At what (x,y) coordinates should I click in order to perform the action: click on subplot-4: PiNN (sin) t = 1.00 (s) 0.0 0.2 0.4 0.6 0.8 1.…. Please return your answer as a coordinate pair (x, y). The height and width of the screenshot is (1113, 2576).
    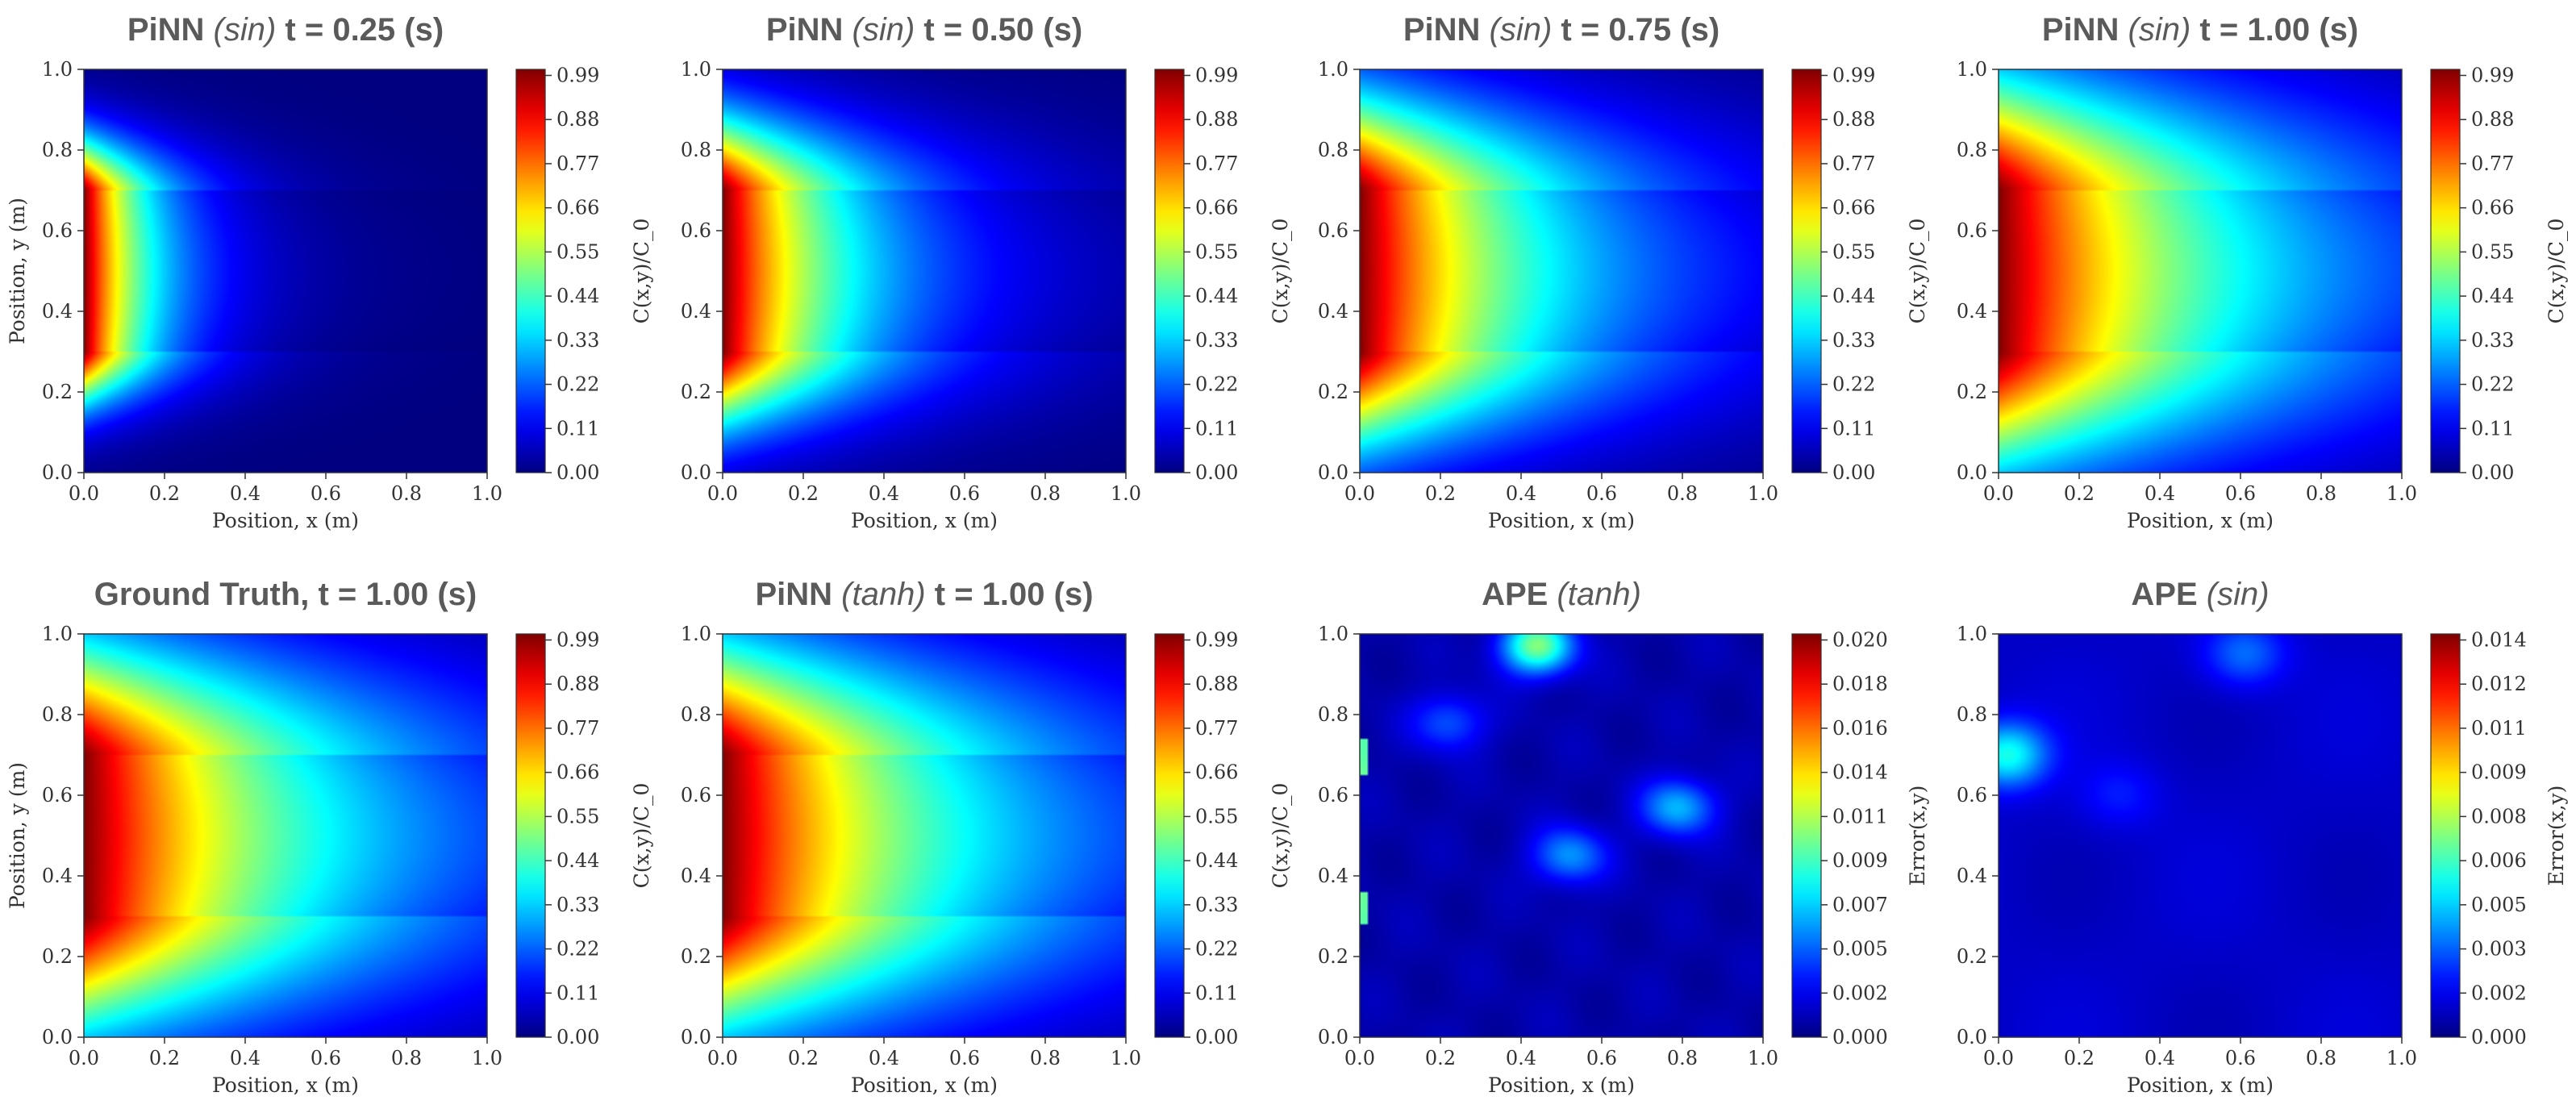
    Looking at the image, I should click on (2262, 272).